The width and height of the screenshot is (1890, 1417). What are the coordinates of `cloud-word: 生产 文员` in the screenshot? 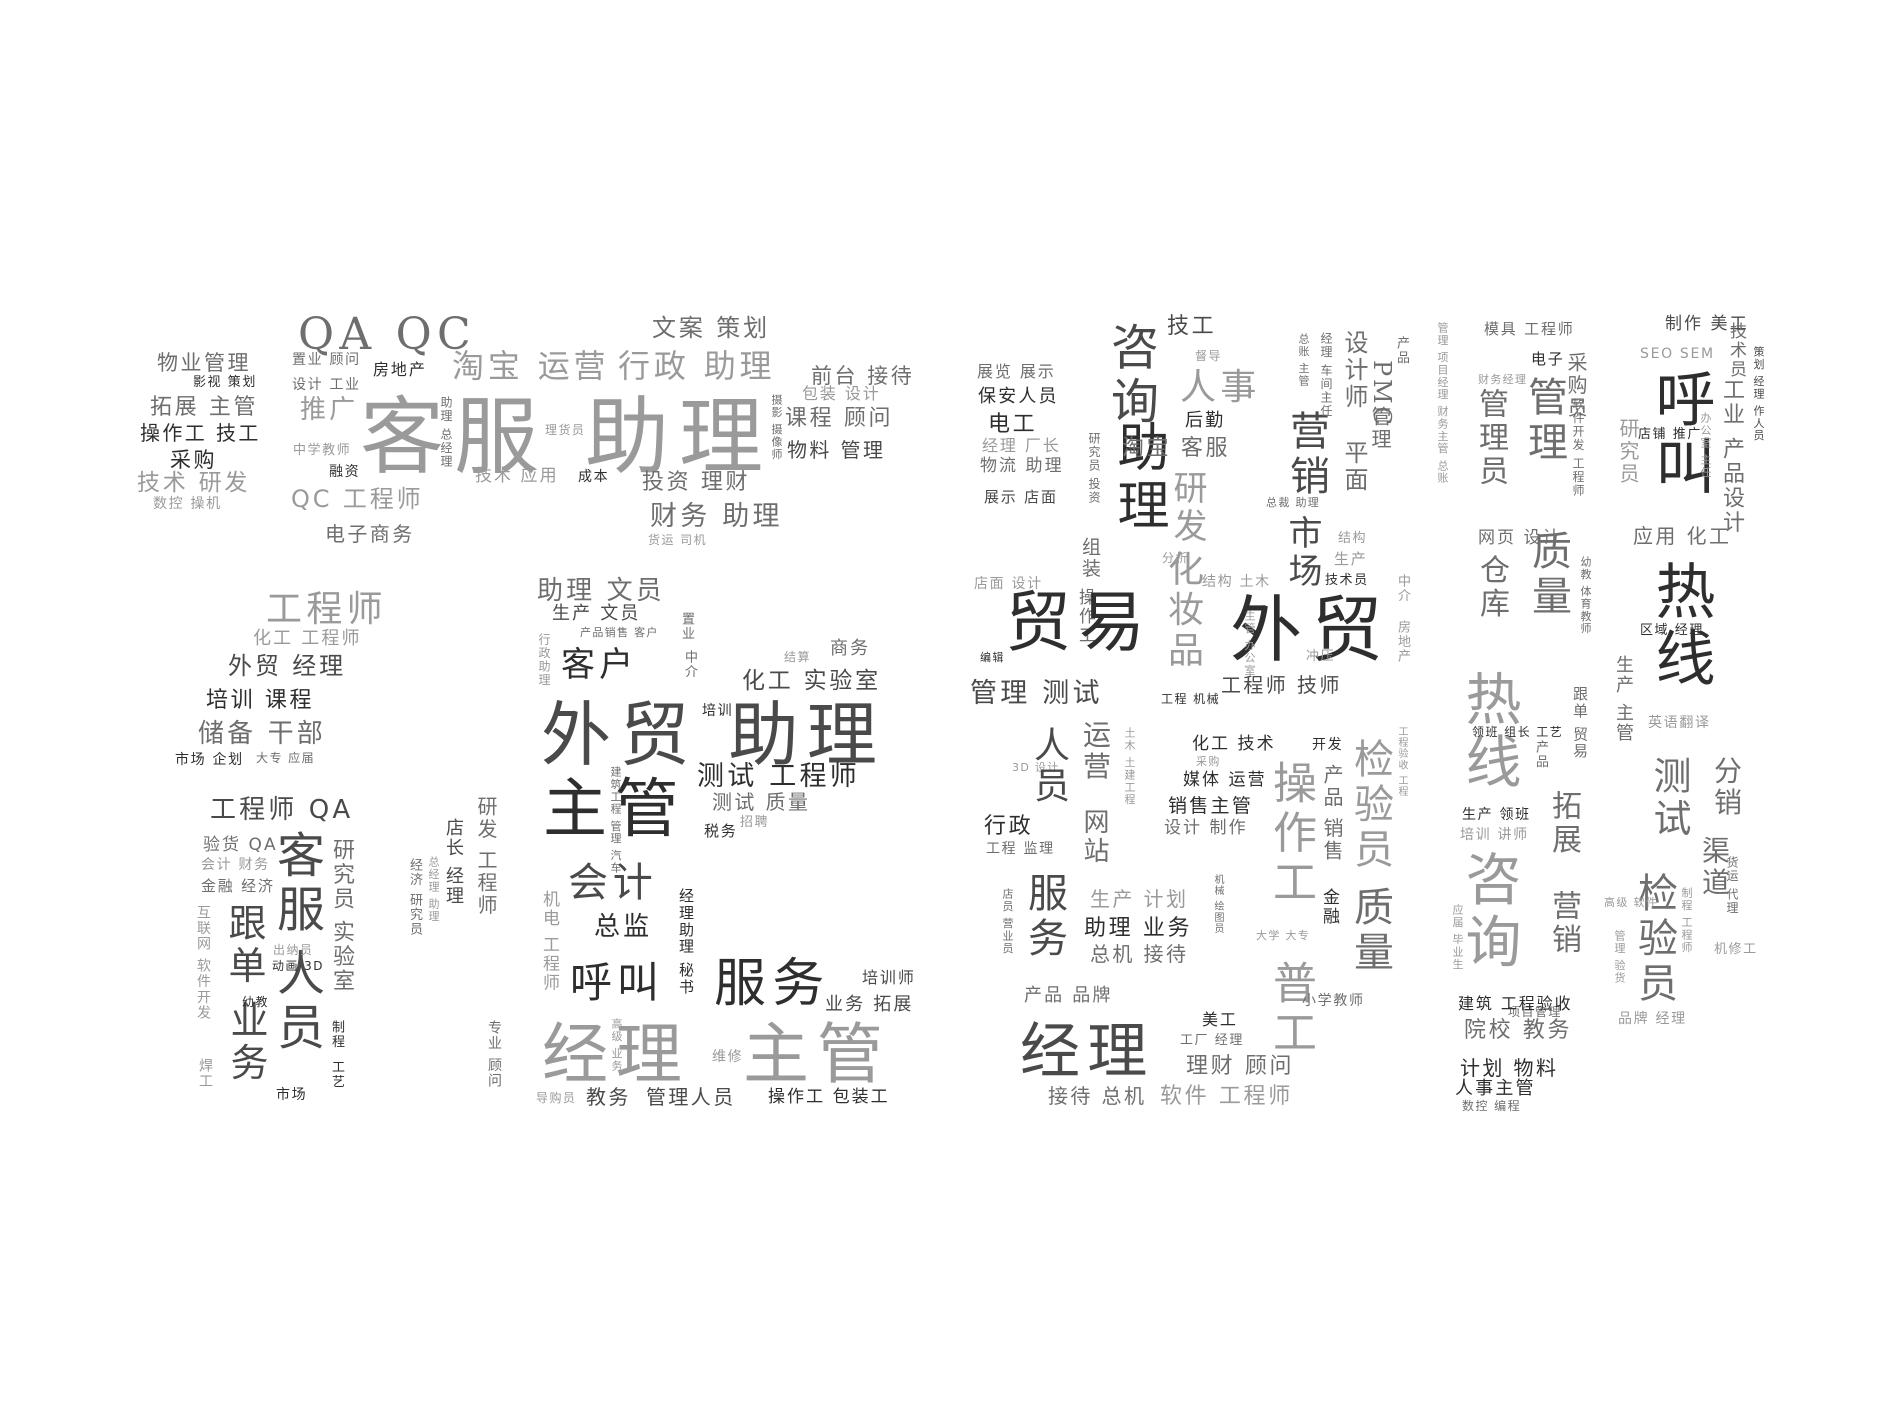 It's located at (596, 613).